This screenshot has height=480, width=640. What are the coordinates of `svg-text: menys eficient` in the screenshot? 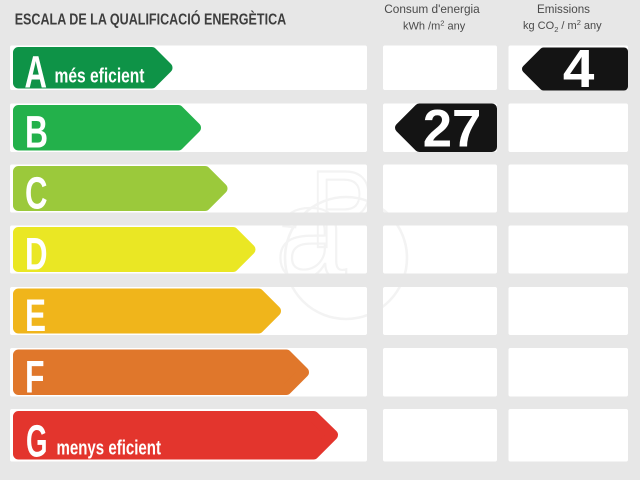 It's located at (109, 448).